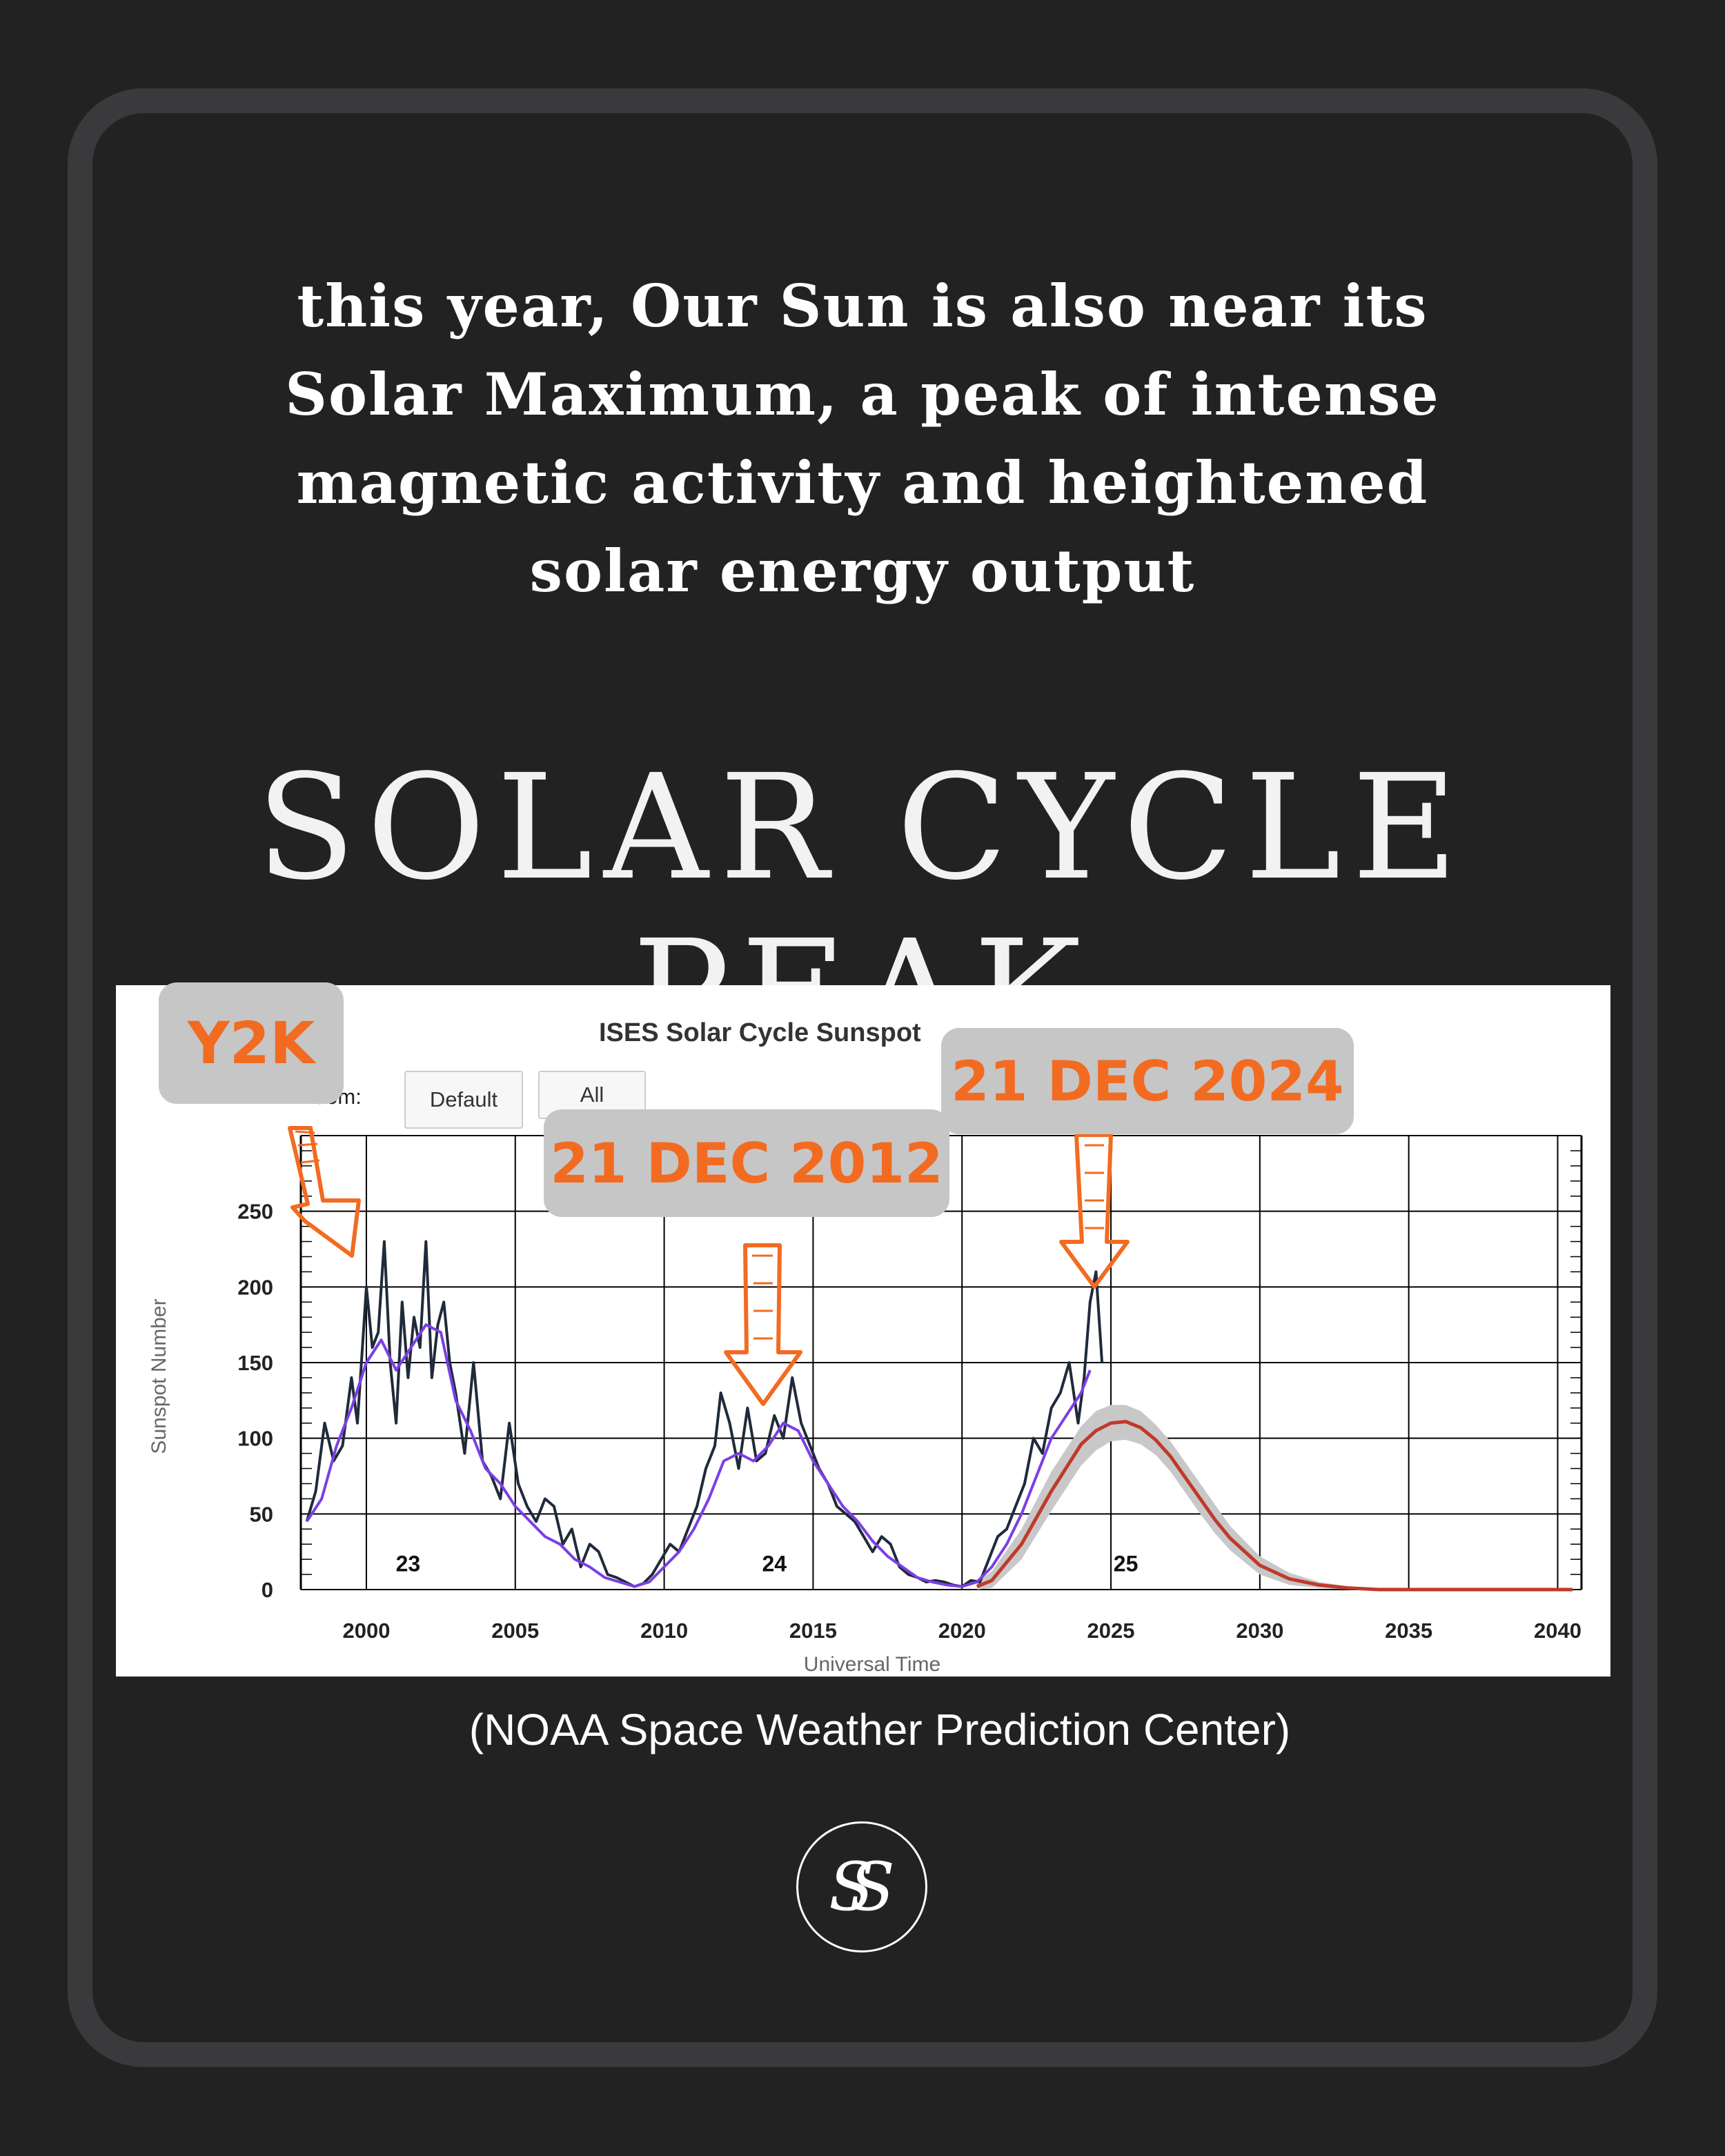 The image size is (1725, 2156). Describe the element at coordinates (746, 1163) in the screenshot. I see `callout-dec-2012: 21 DEC 2012` at that location.